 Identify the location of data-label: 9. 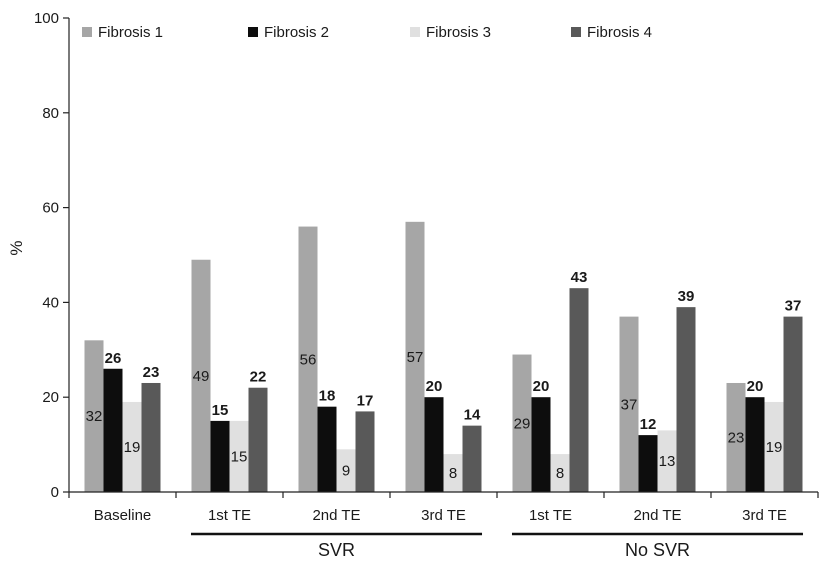
(346, 471).